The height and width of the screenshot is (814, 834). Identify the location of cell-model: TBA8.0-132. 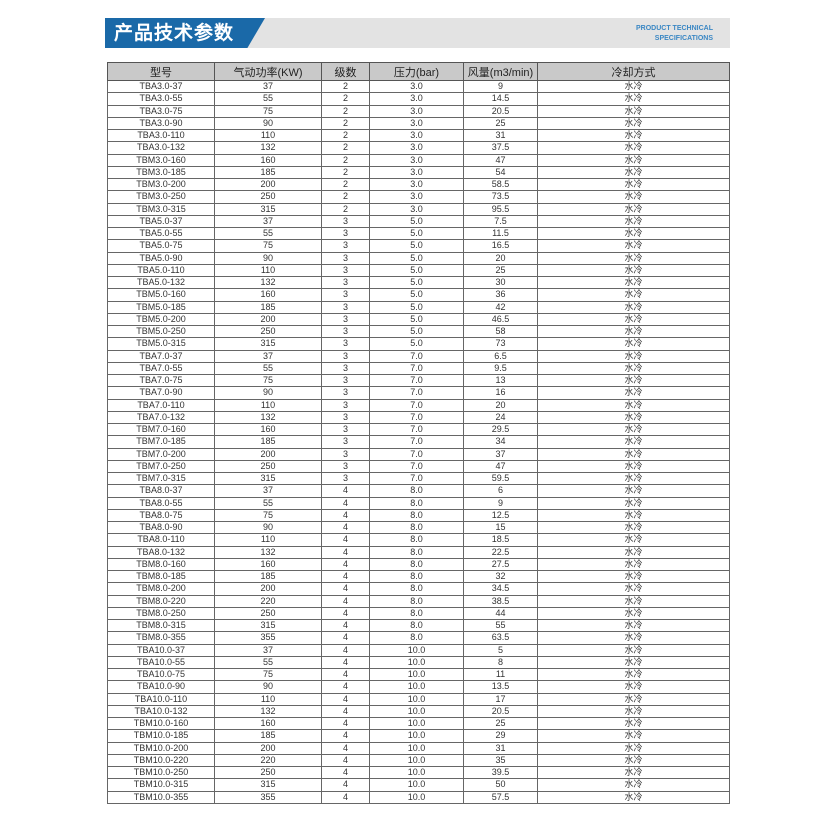
(161, 552).